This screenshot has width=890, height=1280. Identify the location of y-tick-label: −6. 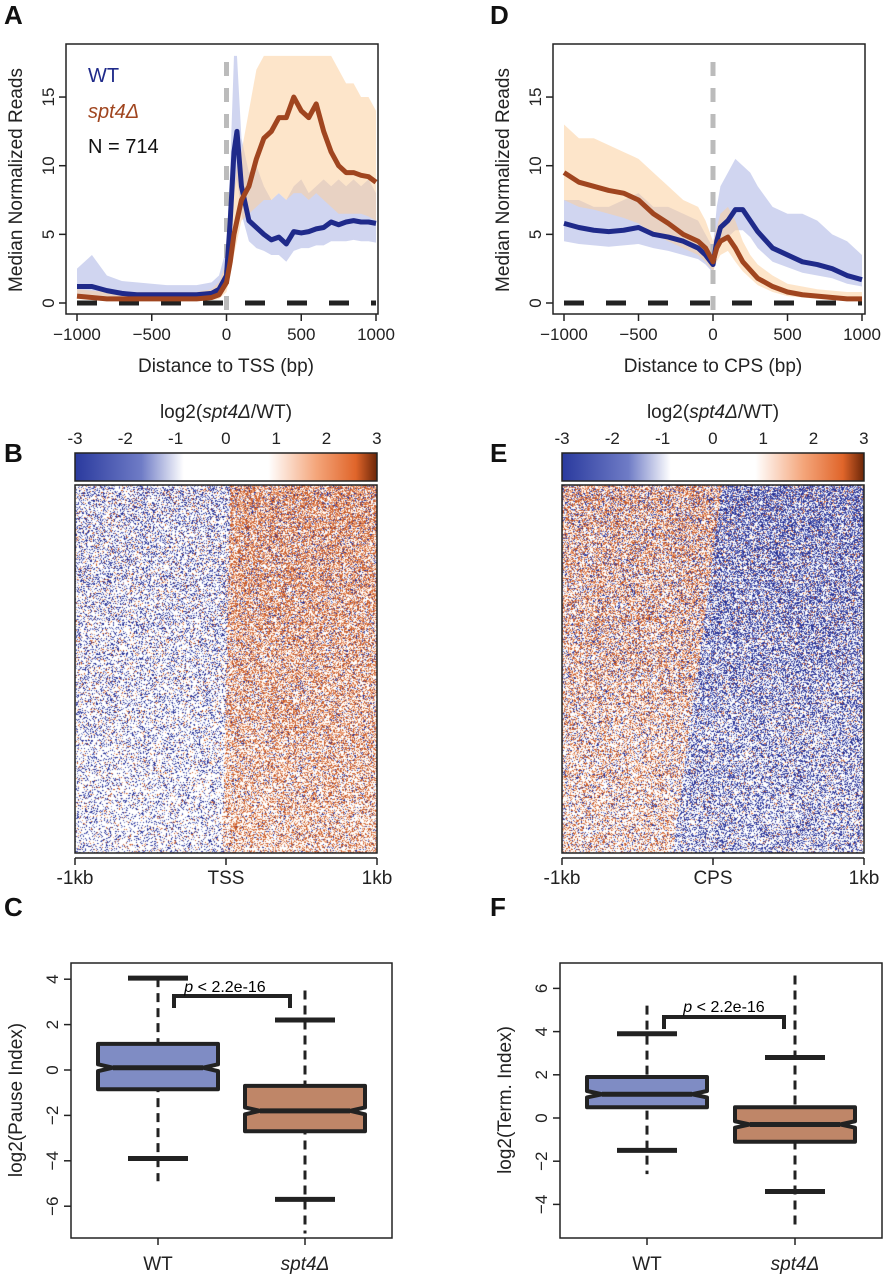
(52, 1206).